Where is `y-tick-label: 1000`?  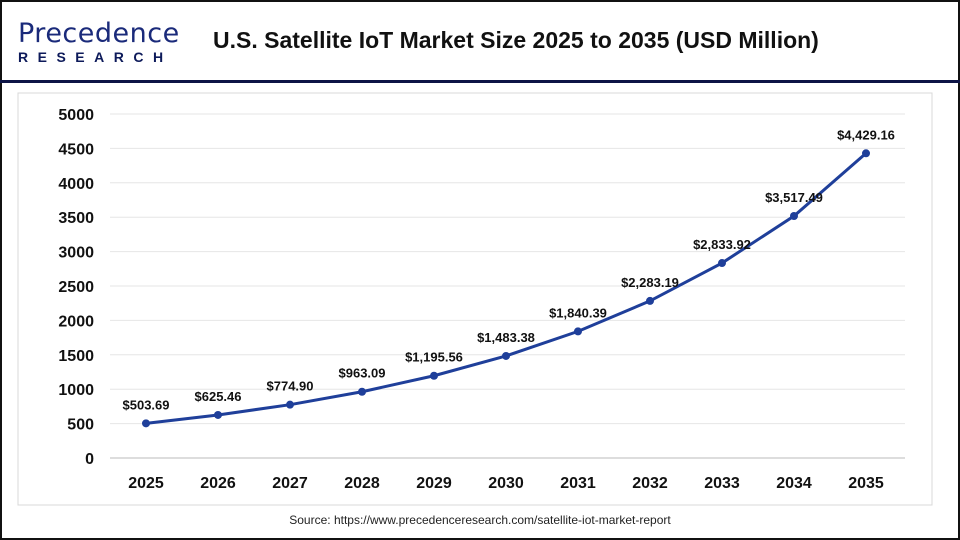 y-tick-label: 1000 is located at coordinates (76, 390).